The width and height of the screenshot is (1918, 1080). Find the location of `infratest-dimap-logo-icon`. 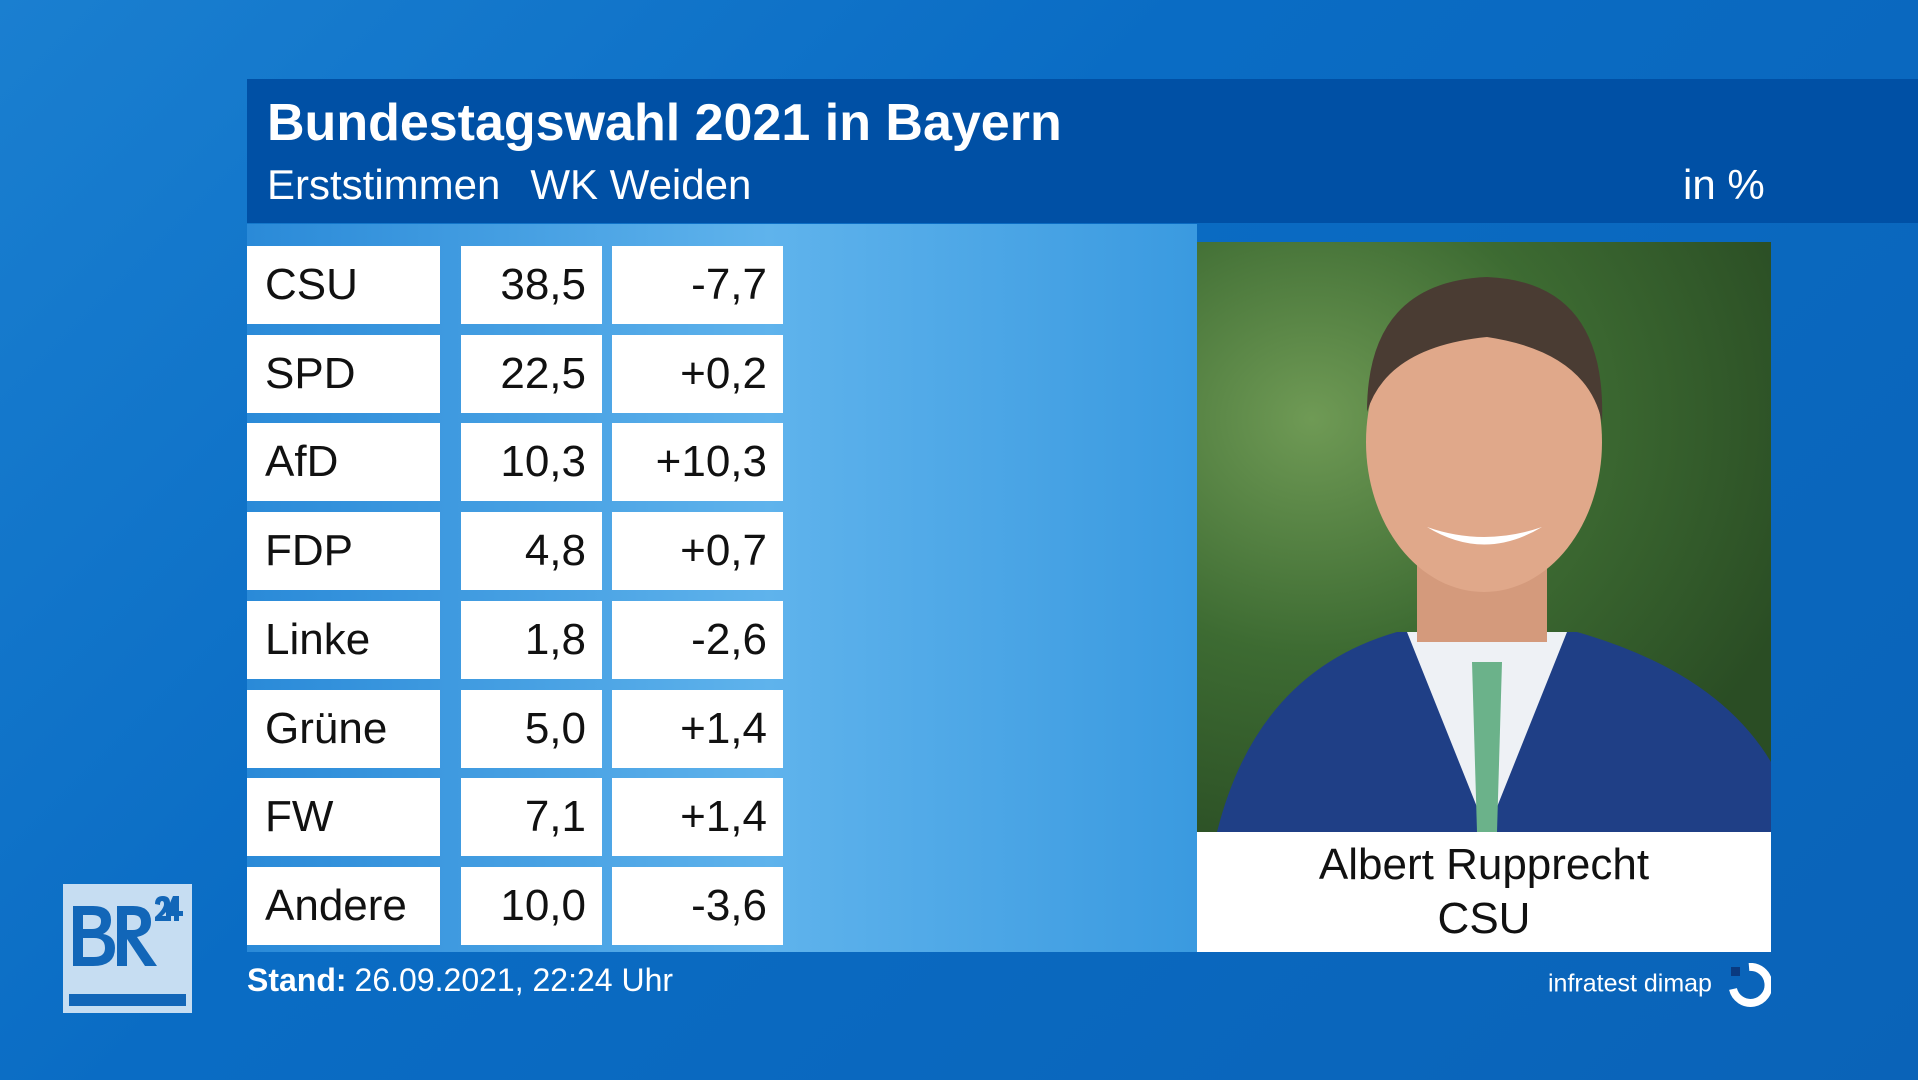

infratest-dimap-logo-icon is located at coordinates (1751, 984).